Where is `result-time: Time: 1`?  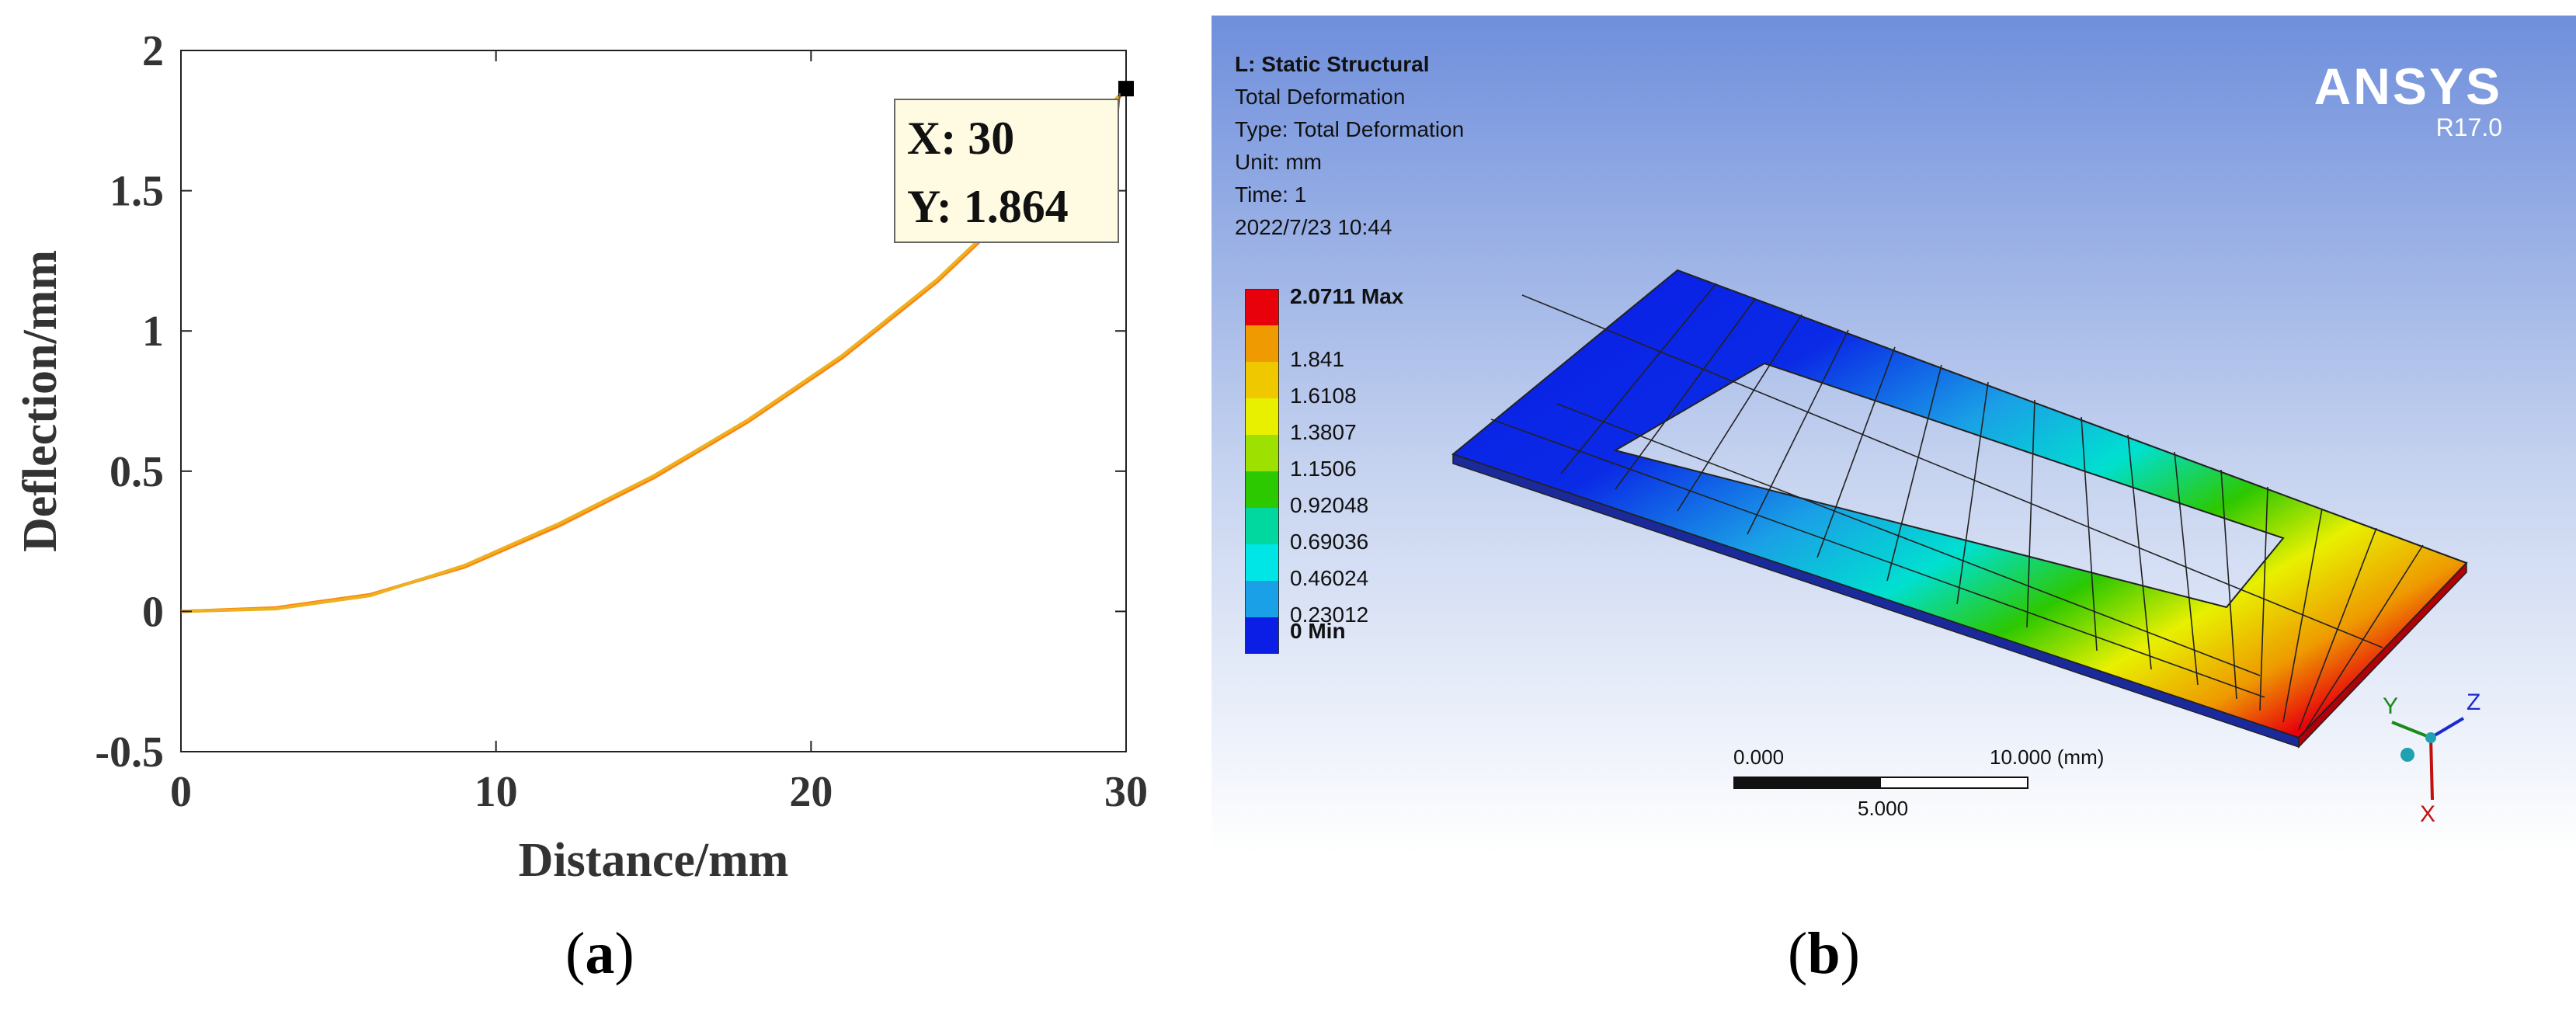
result-time: Time: 1 is located at coordinates (1271, 194).